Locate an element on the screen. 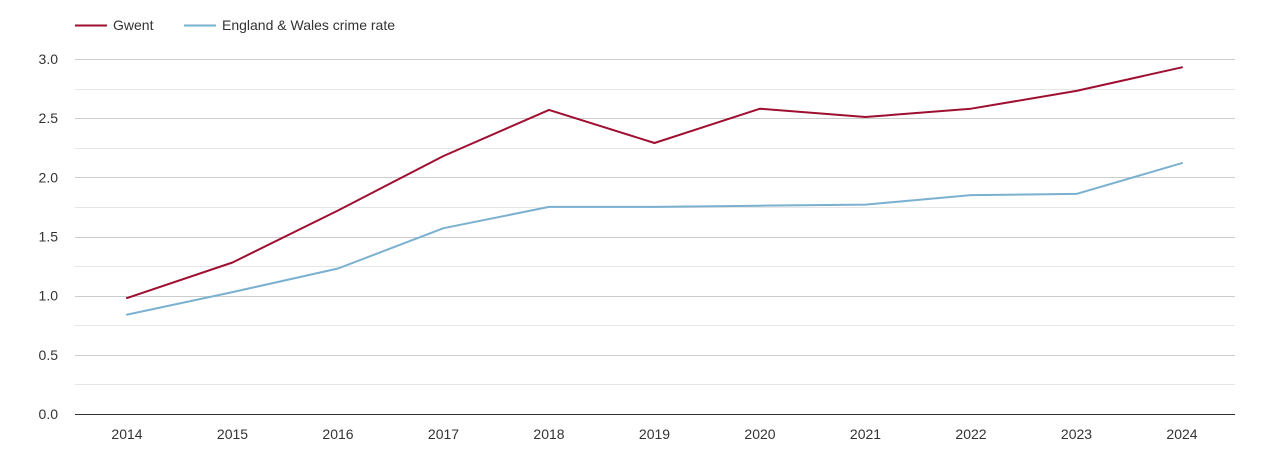 The height and width of the screenshot is (455, 1270). y-tick-label: 3.0 is located at coordinates (49, 59).